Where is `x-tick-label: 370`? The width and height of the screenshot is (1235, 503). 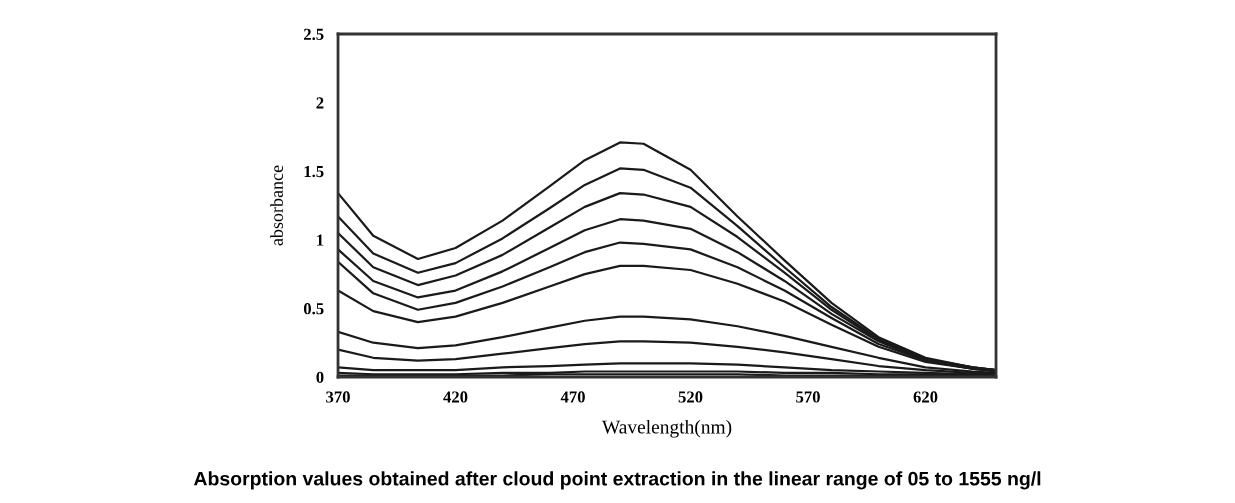
x-tick-label: 370 is located at coordinates (338, 397).